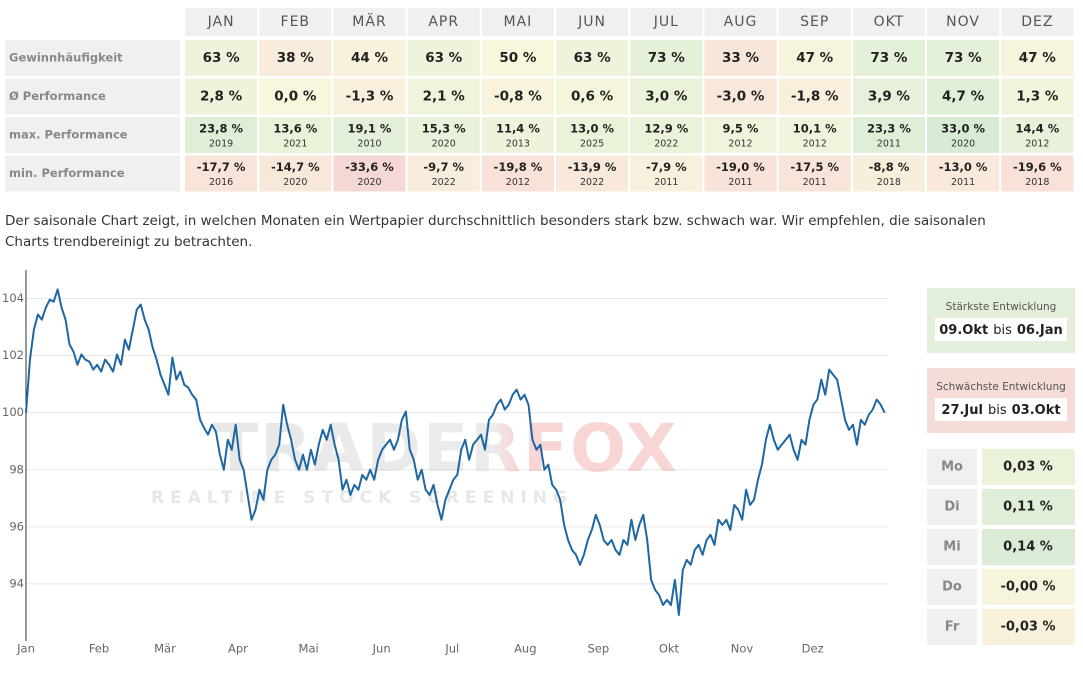  What do you see at coordinates (742, 649) in the screenshot?
I see `x-tick-label: Nov` at bounding box center [742, 649].